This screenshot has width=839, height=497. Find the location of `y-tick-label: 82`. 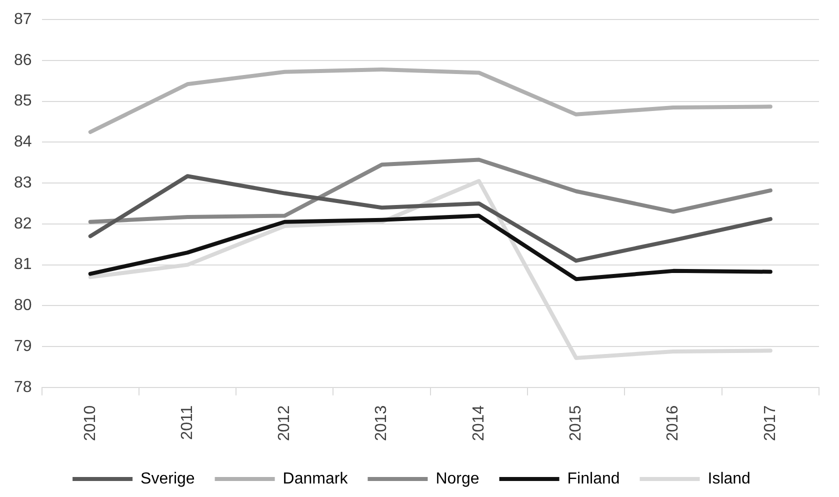

y-tick-label: 82 is located at coordinates (23, 223).